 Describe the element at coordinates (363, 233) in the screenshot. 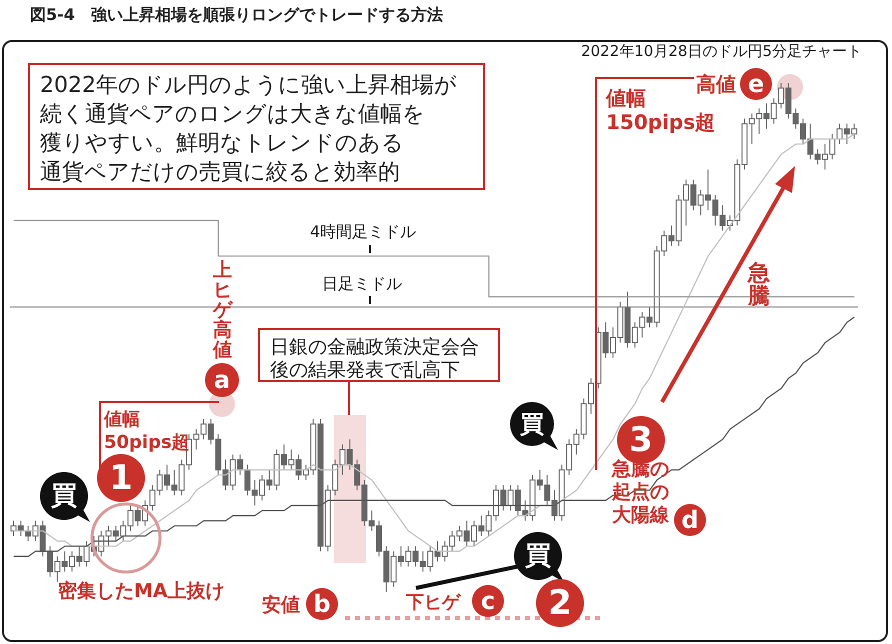

I see `series-label: 4時間足ミドル` at that location.